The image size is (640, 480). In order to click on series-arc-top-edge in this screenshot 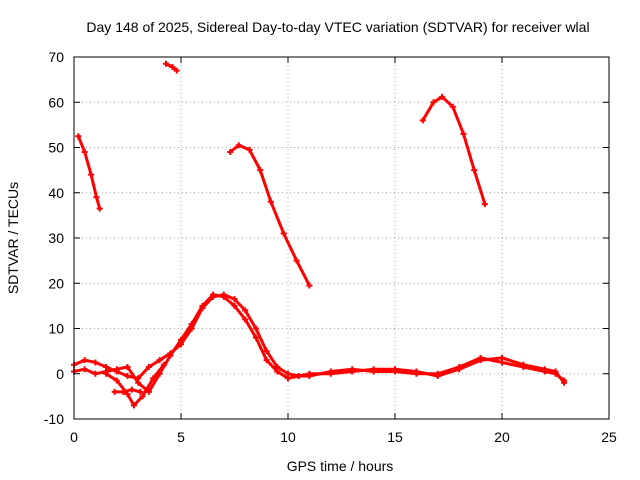, I will do `click(171, 67)`.